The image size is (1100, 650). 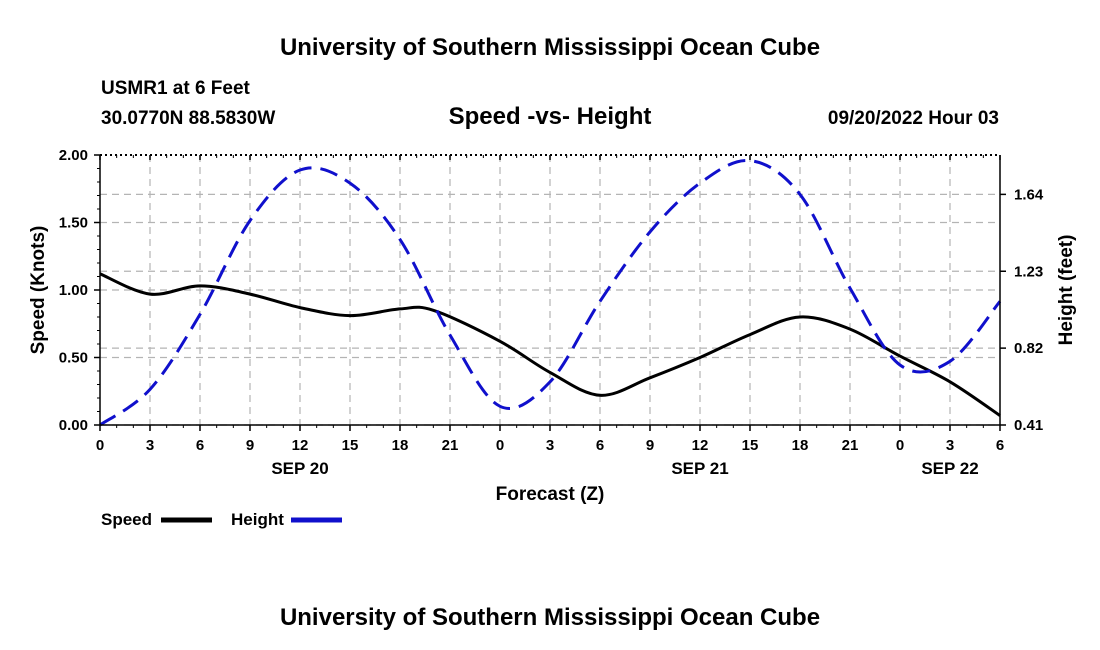 I want to click on station-date: 09/20/2022 Hour 03, so click(x=913, y=118).